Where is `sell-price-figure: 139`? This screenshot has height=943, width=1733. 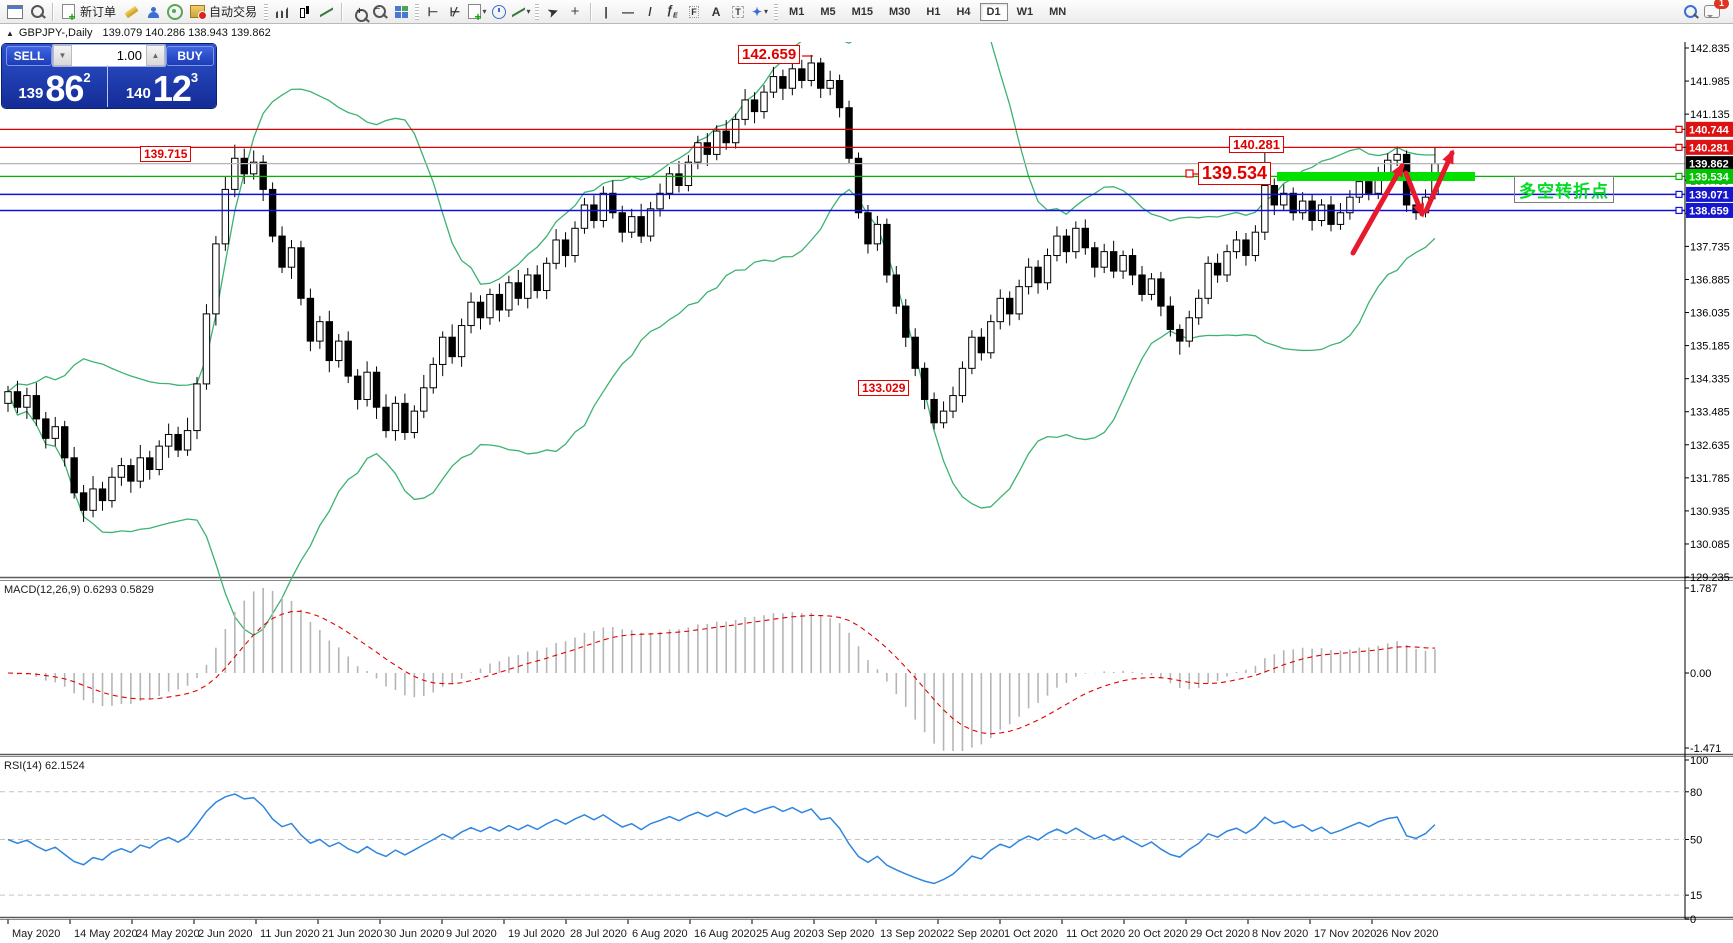
sell-price-figure: 139 is located at coordinates (31, 93).